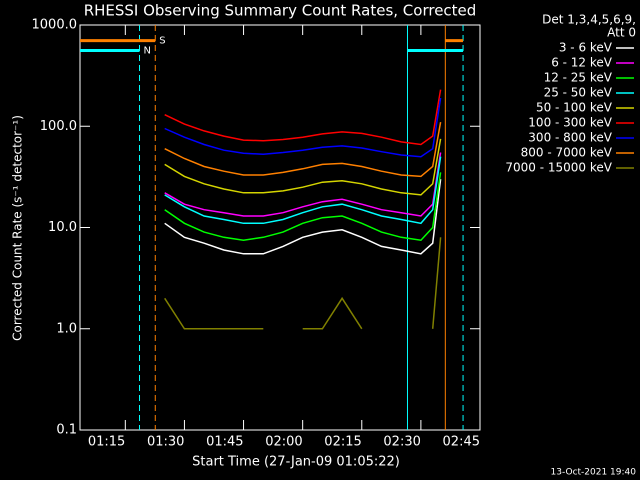 The height and width of the screenshot is (480, 640). What do you see at coordinates (55, 25) in the screenshot?
I see `y-tick-label: 1000.0` at bounding box center [55, 25].